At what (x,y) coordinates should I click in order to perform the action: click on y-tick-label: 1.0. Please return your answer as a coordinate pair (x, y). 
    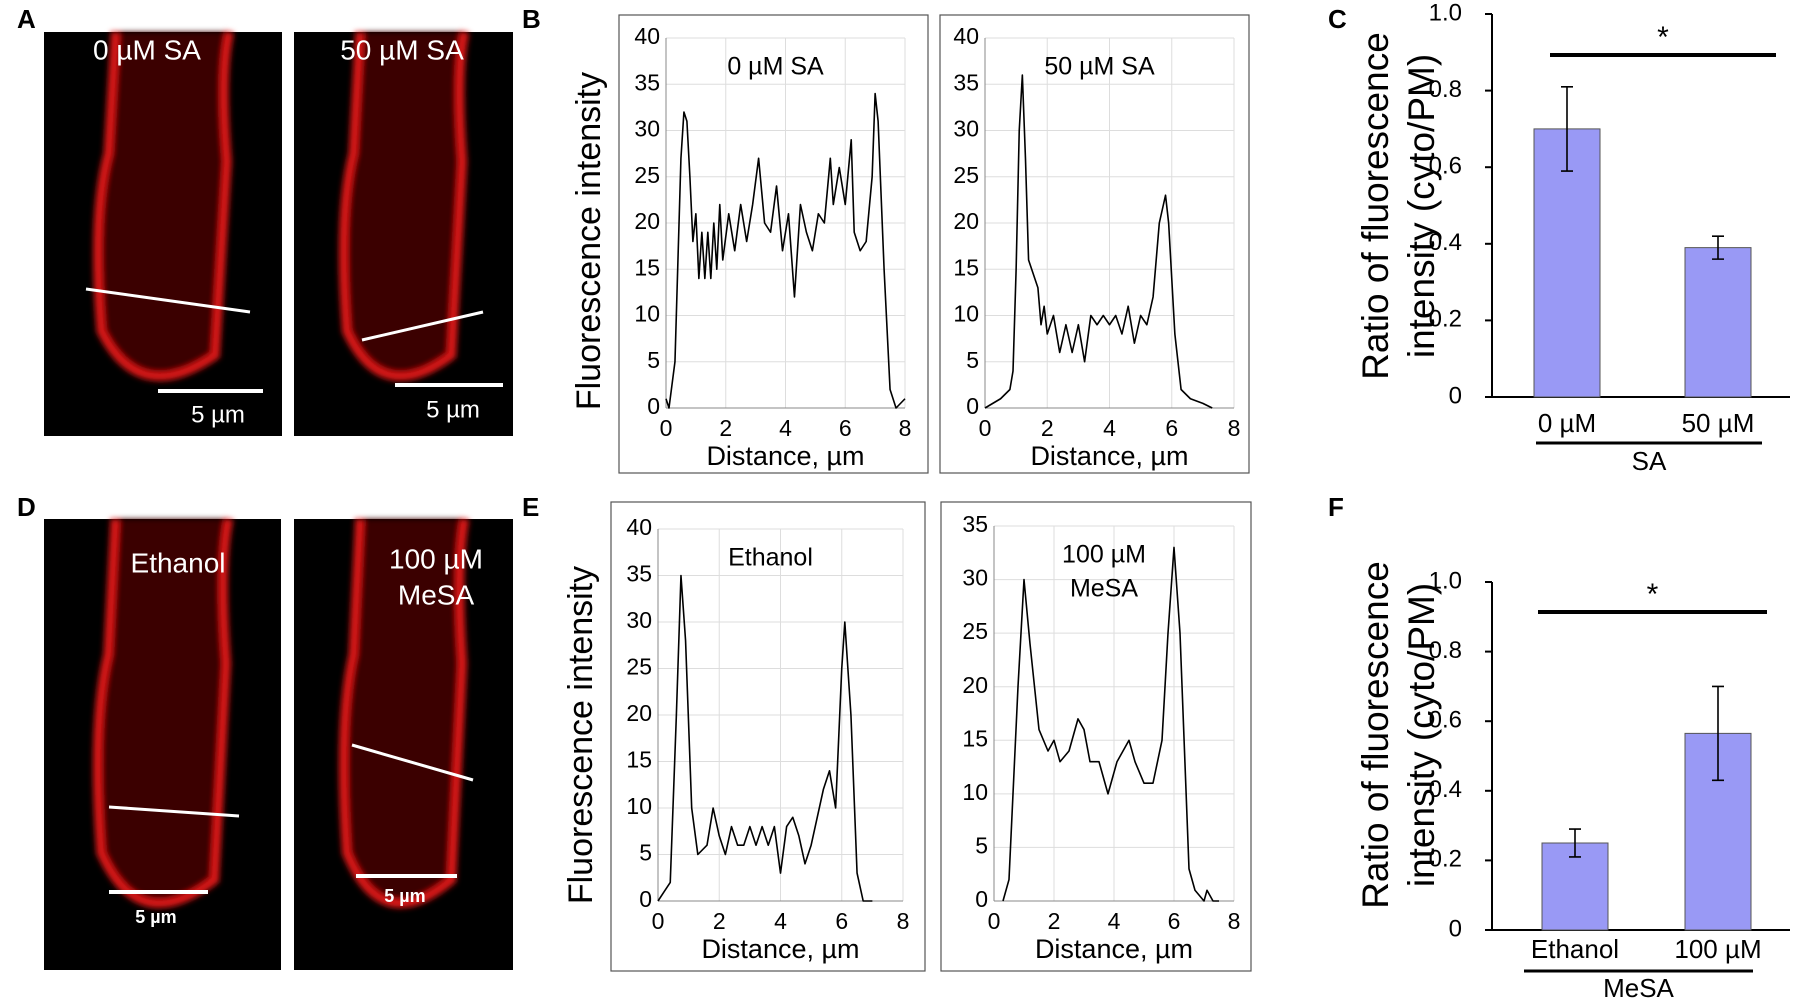
    Looking at the image, I should click on (1445, 580).